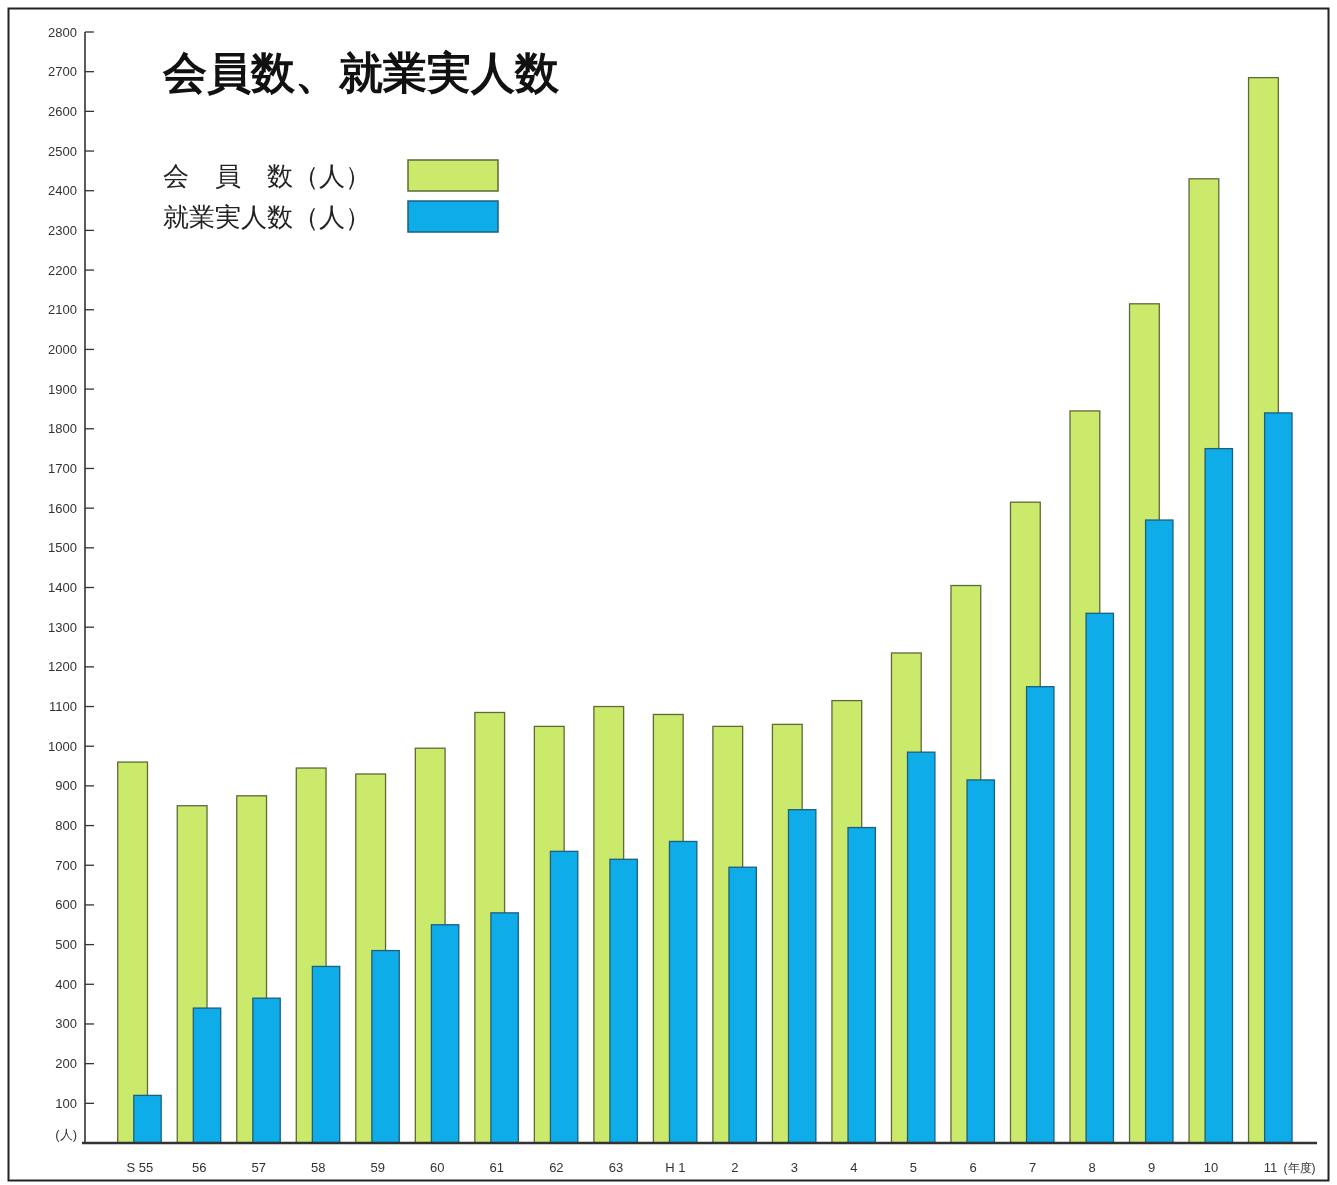 The width and height of the screenshot is (1337, 1185). Describe the element at coordinates (267, 217) in the screenshot. I see `legend-label: 就業実人数（人）` at that location.